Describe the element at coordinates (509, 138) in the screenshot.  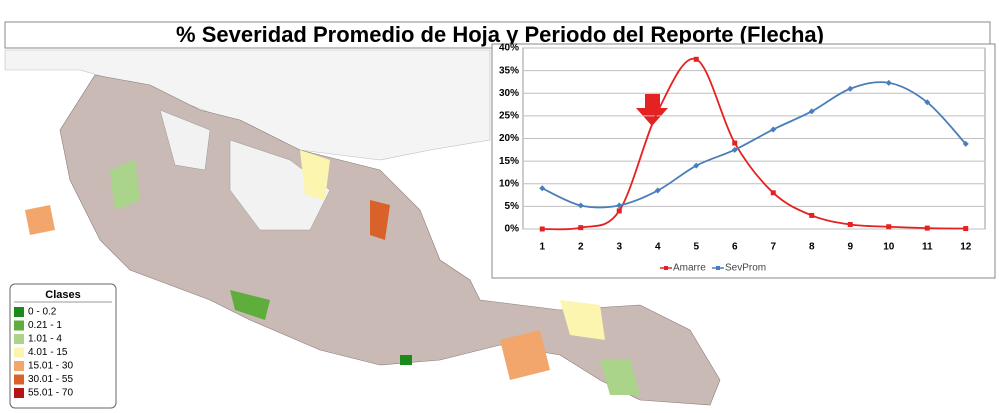
I see `y-tick-label: 20%` at that location.